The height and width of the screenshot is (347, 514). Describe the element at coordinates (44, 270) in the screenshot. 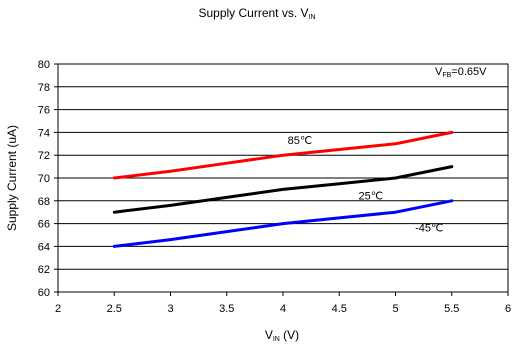

I see `y-tick-label: 62` at that location.